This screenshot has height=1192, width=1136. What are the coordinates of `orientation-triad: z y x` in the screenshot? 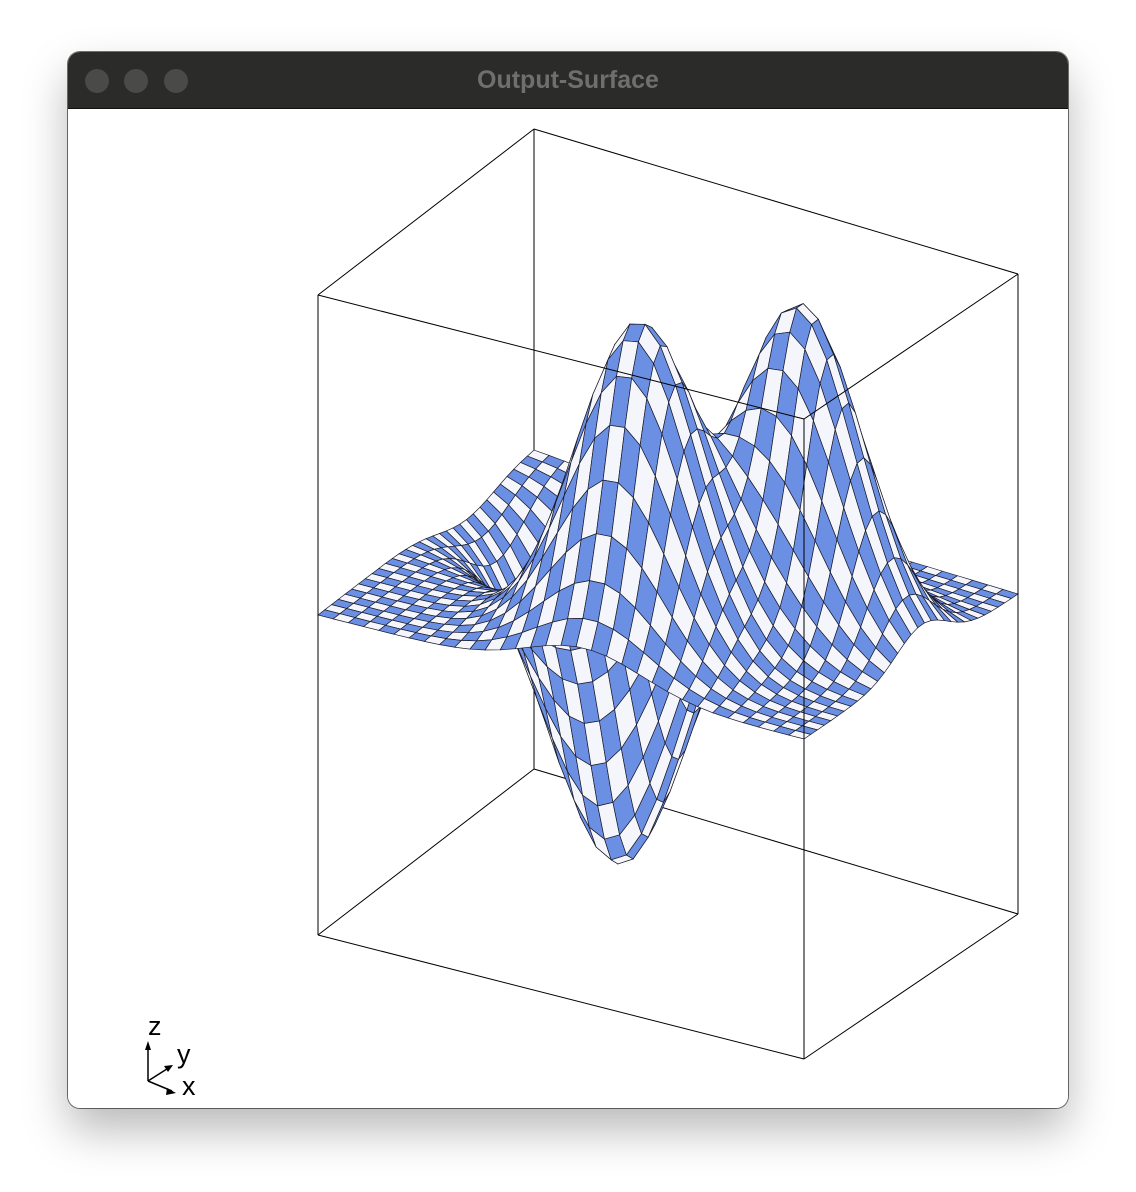 It's located at (170, 1056).